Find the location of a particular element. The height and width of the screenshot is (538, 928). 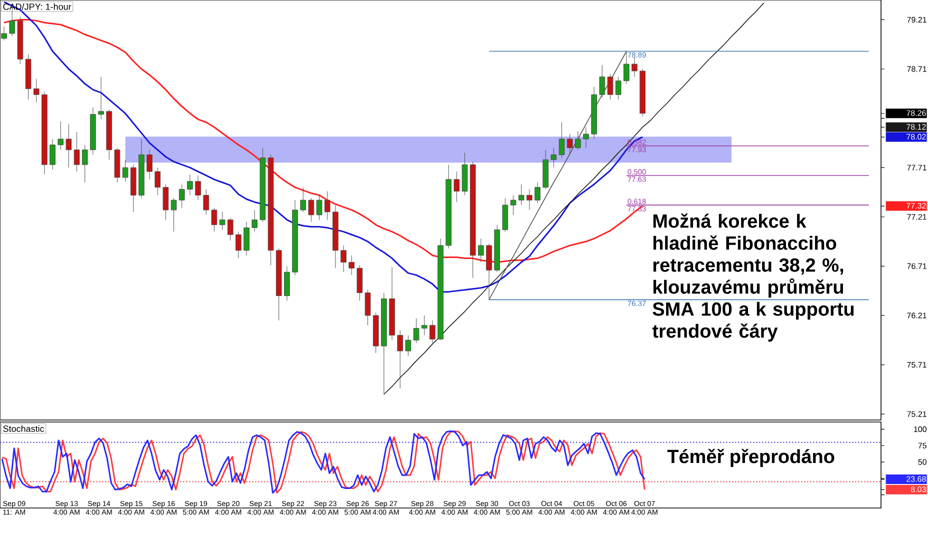

y-tick-label: 76.21 is located at coordinates (916, 315).